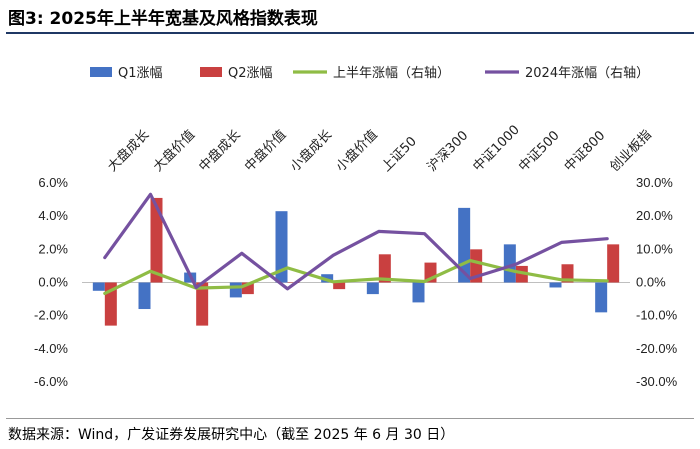 The width and height of the screenshot is (700, 449). What do you see at coordinates (53, 248) in the screenshot?
I see `y-left-tick-label: 2.0%` at bounding box center [53, 248].